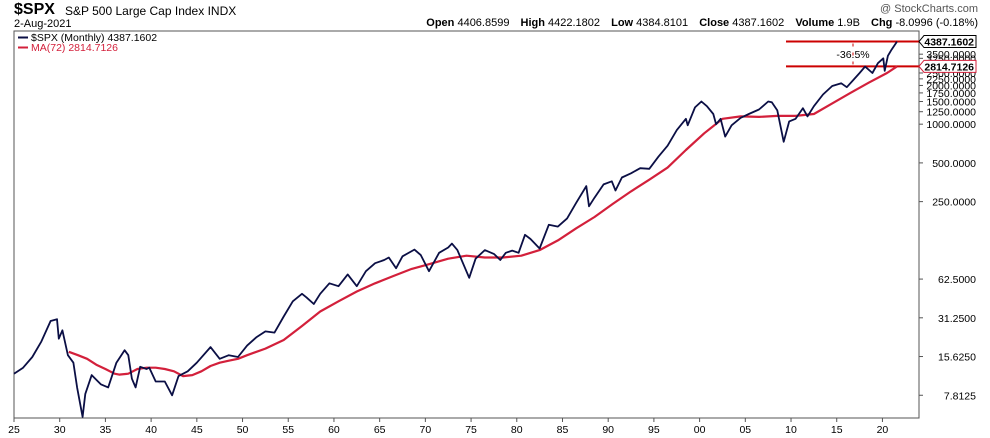 The height and width of the screenshot is (438, 990). What do you see at coordinates (74, 48) in the screenshot?
I see `legend-ma-label: MA(72) 2814.7126` at bounding box center [74, 48].